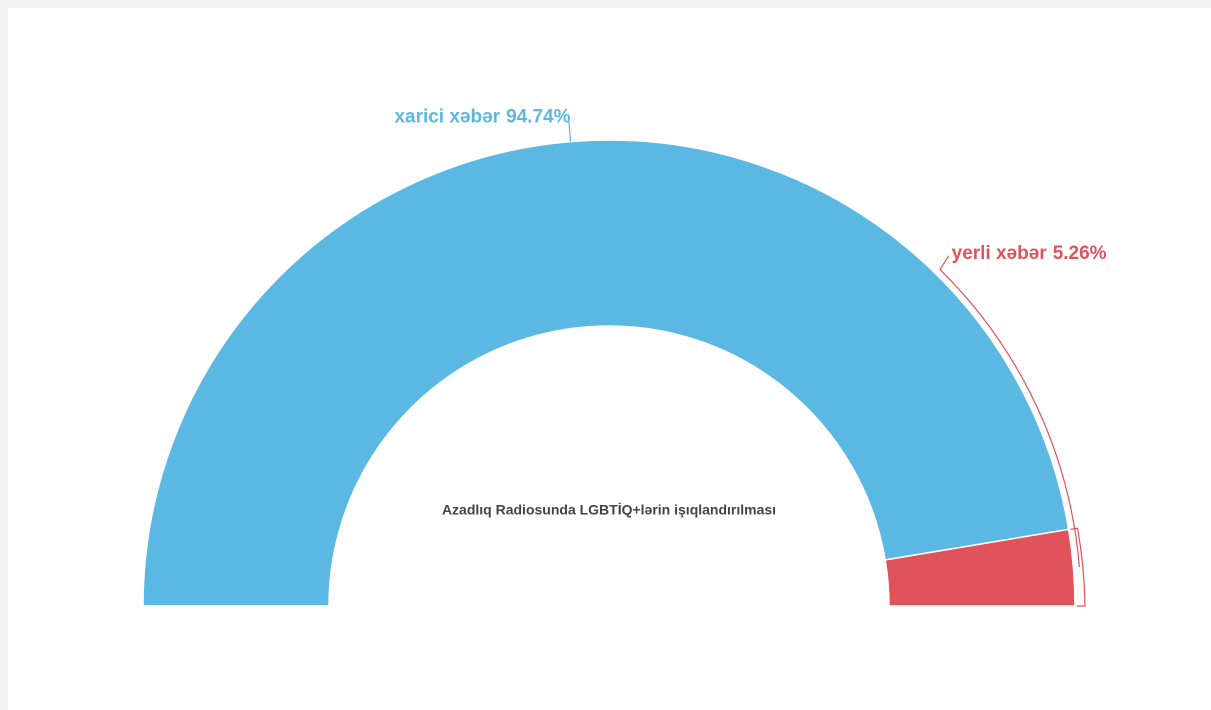  Describe the element at coordinates (538, 117) in the screenshot. I see `value-label: 94.74%` at that location.